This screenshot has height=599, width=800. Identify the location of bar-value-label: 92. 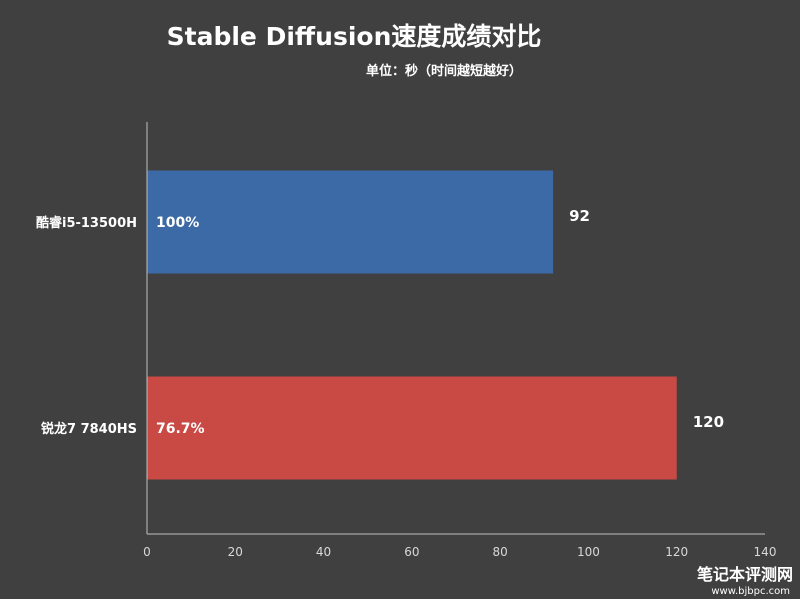
(579, 216).